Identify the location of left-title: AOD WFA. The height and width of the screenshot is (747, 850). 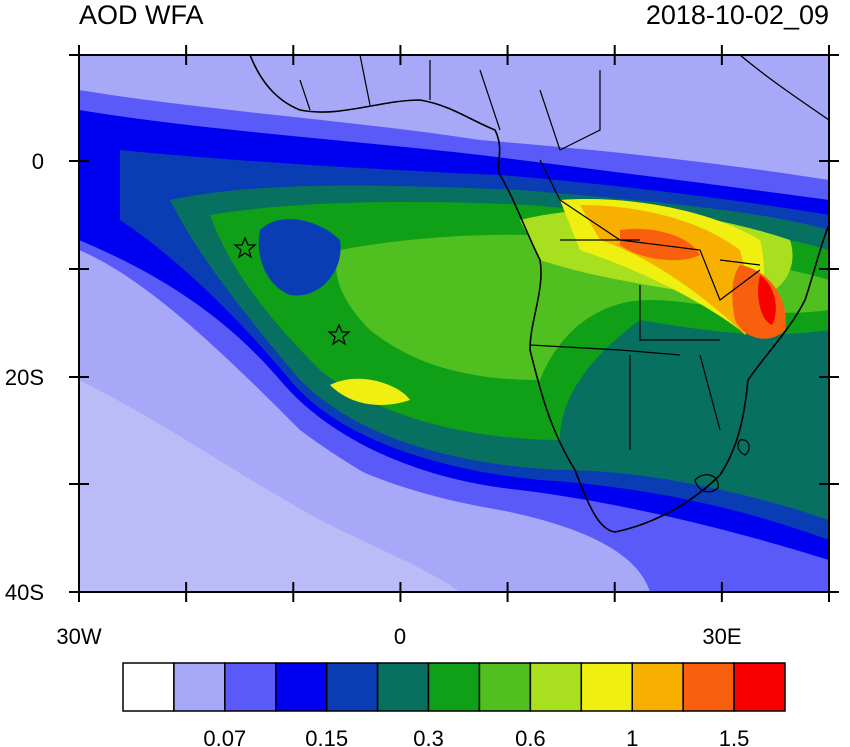
(141, 15).